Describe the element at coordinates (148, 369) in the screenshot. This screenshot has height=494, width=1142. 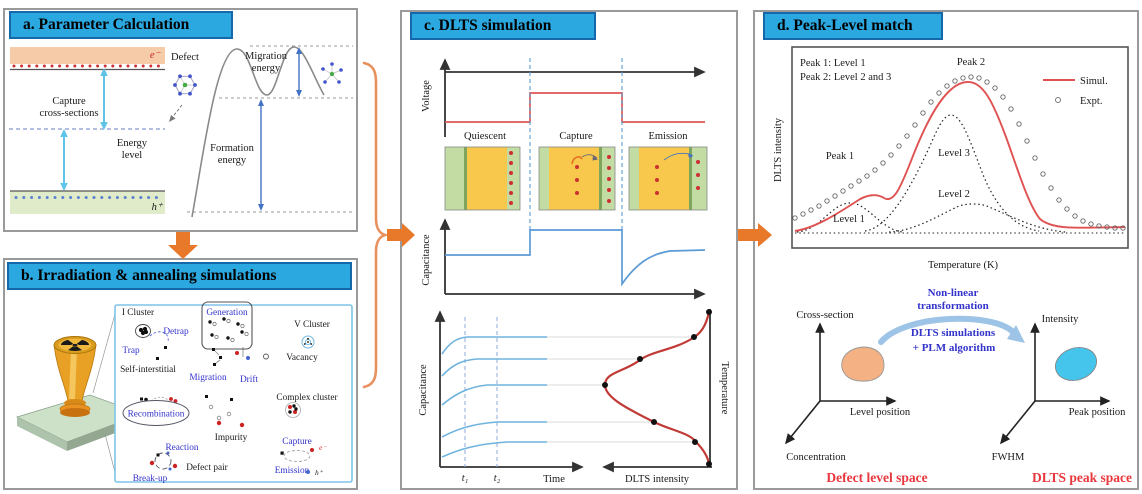
I see `self-interstitial-label: Self-interstitial` at that location.